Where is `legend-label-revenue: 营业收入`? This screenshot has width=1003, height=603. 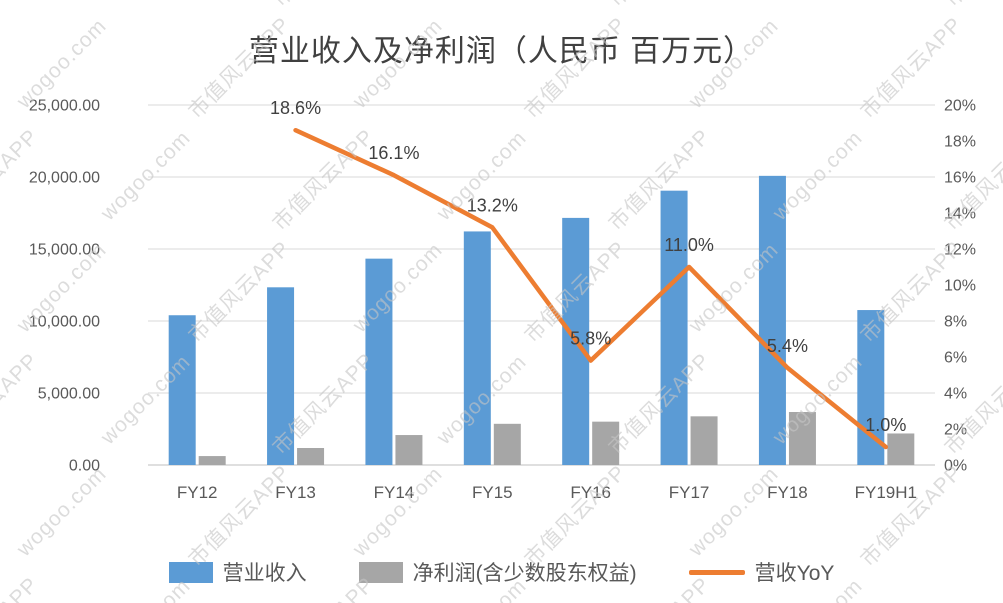
legend-label-revenue: 营业收入 is located at coordinates (264, 573).